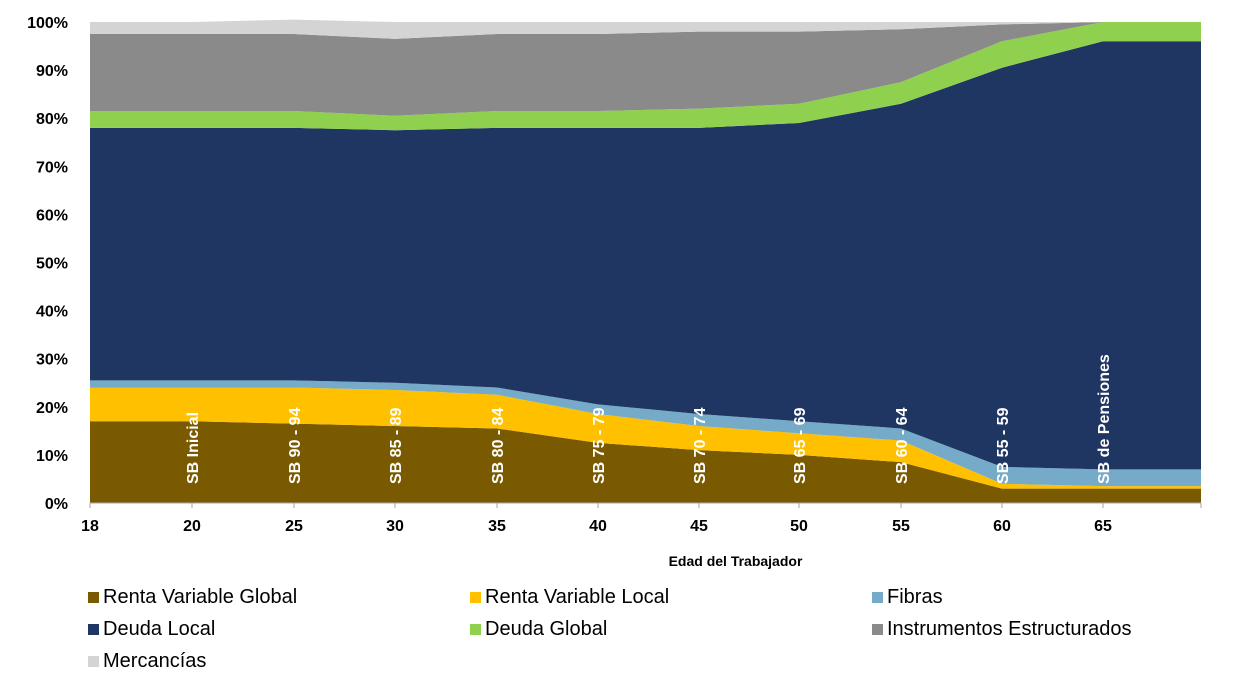 The image size is (1243, 674). What do you see at coordinates (799, 526) in the screenshot?
I see `x-tick-label: 50` at bounding box center [799, 526].